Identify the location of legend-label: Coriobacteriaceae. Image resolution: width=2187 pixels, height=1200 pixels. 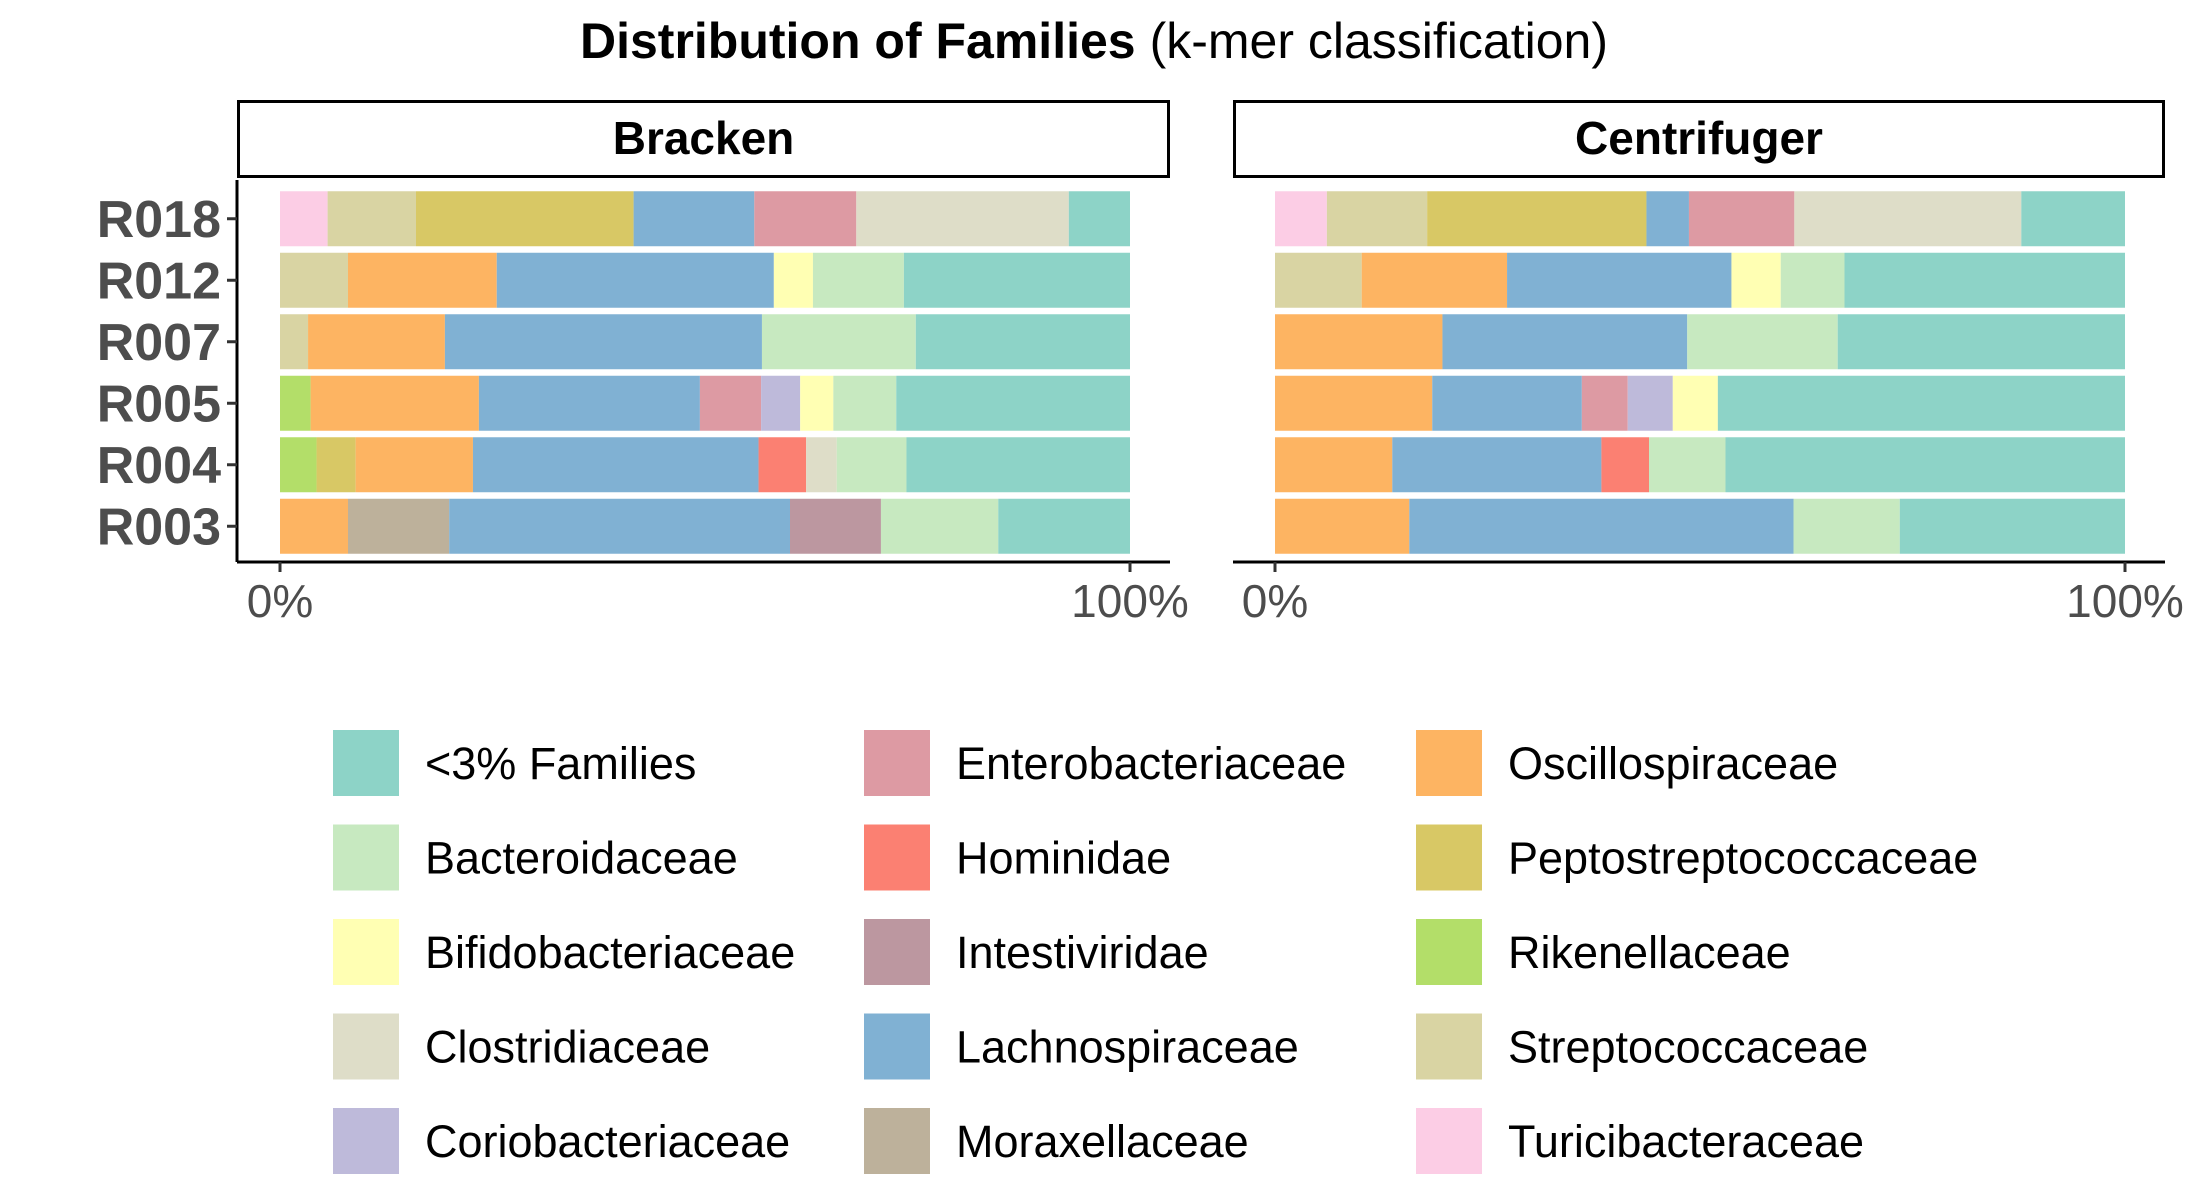
(607, 1141).